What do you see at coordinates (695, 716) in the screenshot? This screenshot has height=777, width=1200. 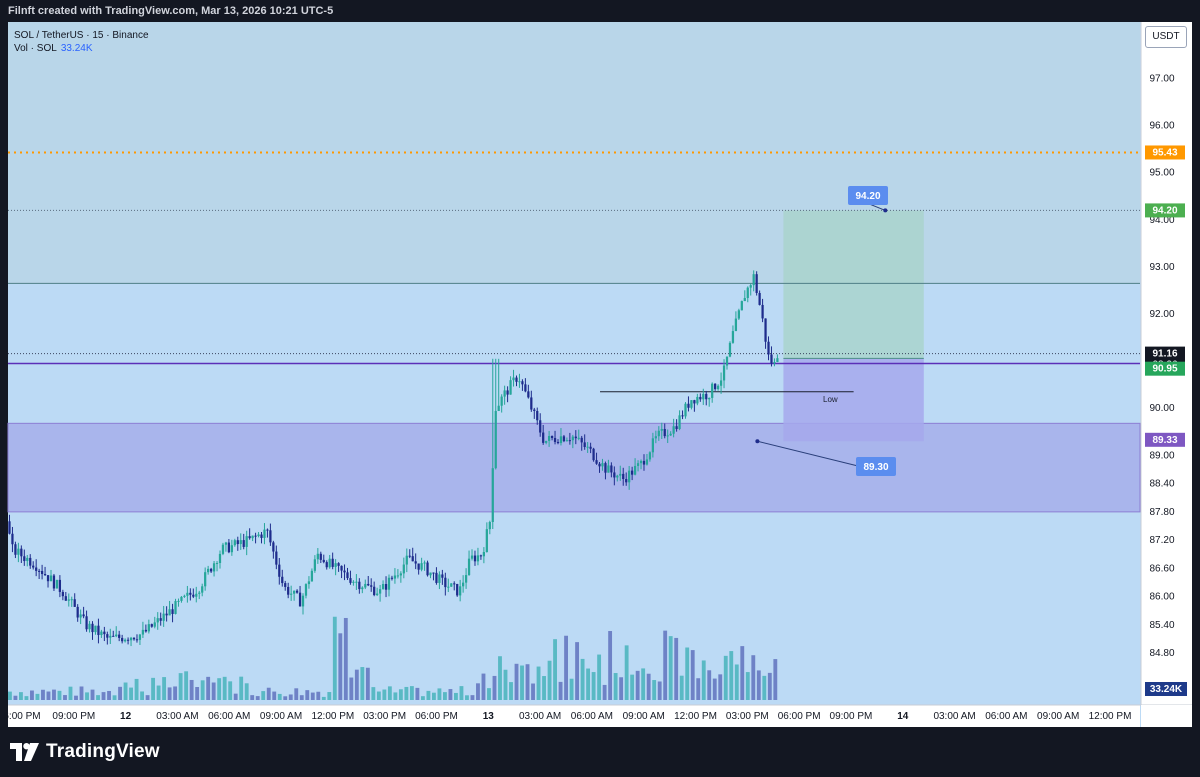 I see `time-tick-label: 12:00 PM` at bounding box center [695, 716].